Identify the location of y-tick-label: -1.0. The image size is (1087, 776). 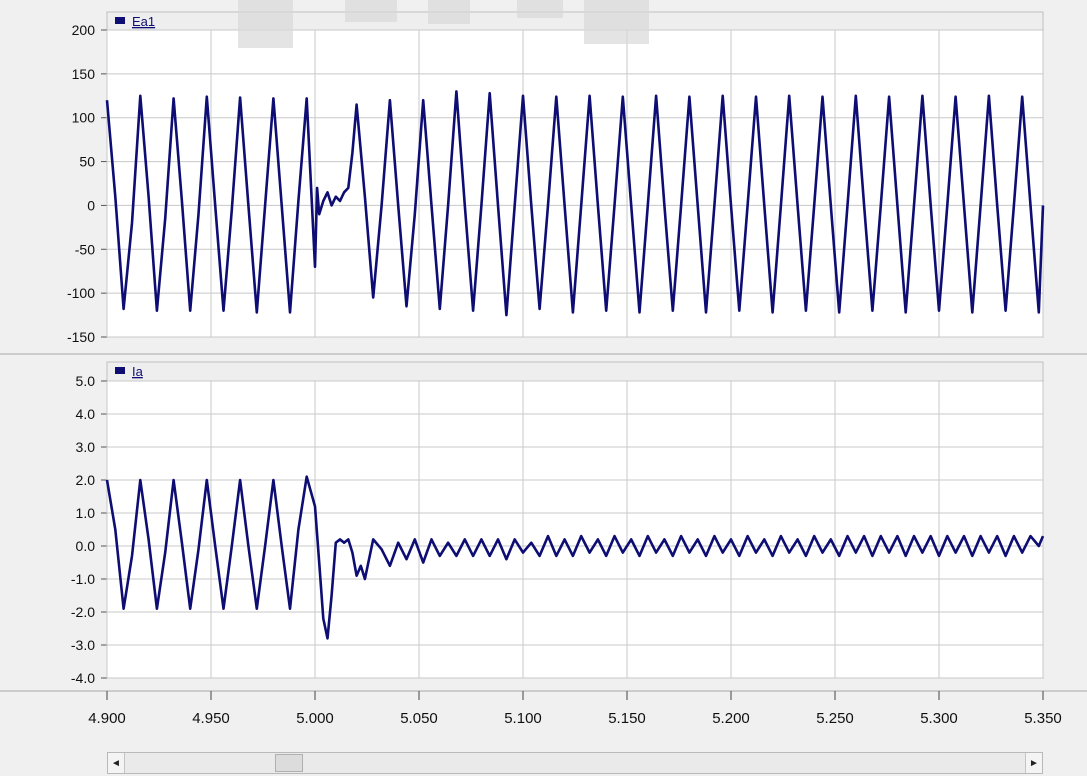
(83, 579).